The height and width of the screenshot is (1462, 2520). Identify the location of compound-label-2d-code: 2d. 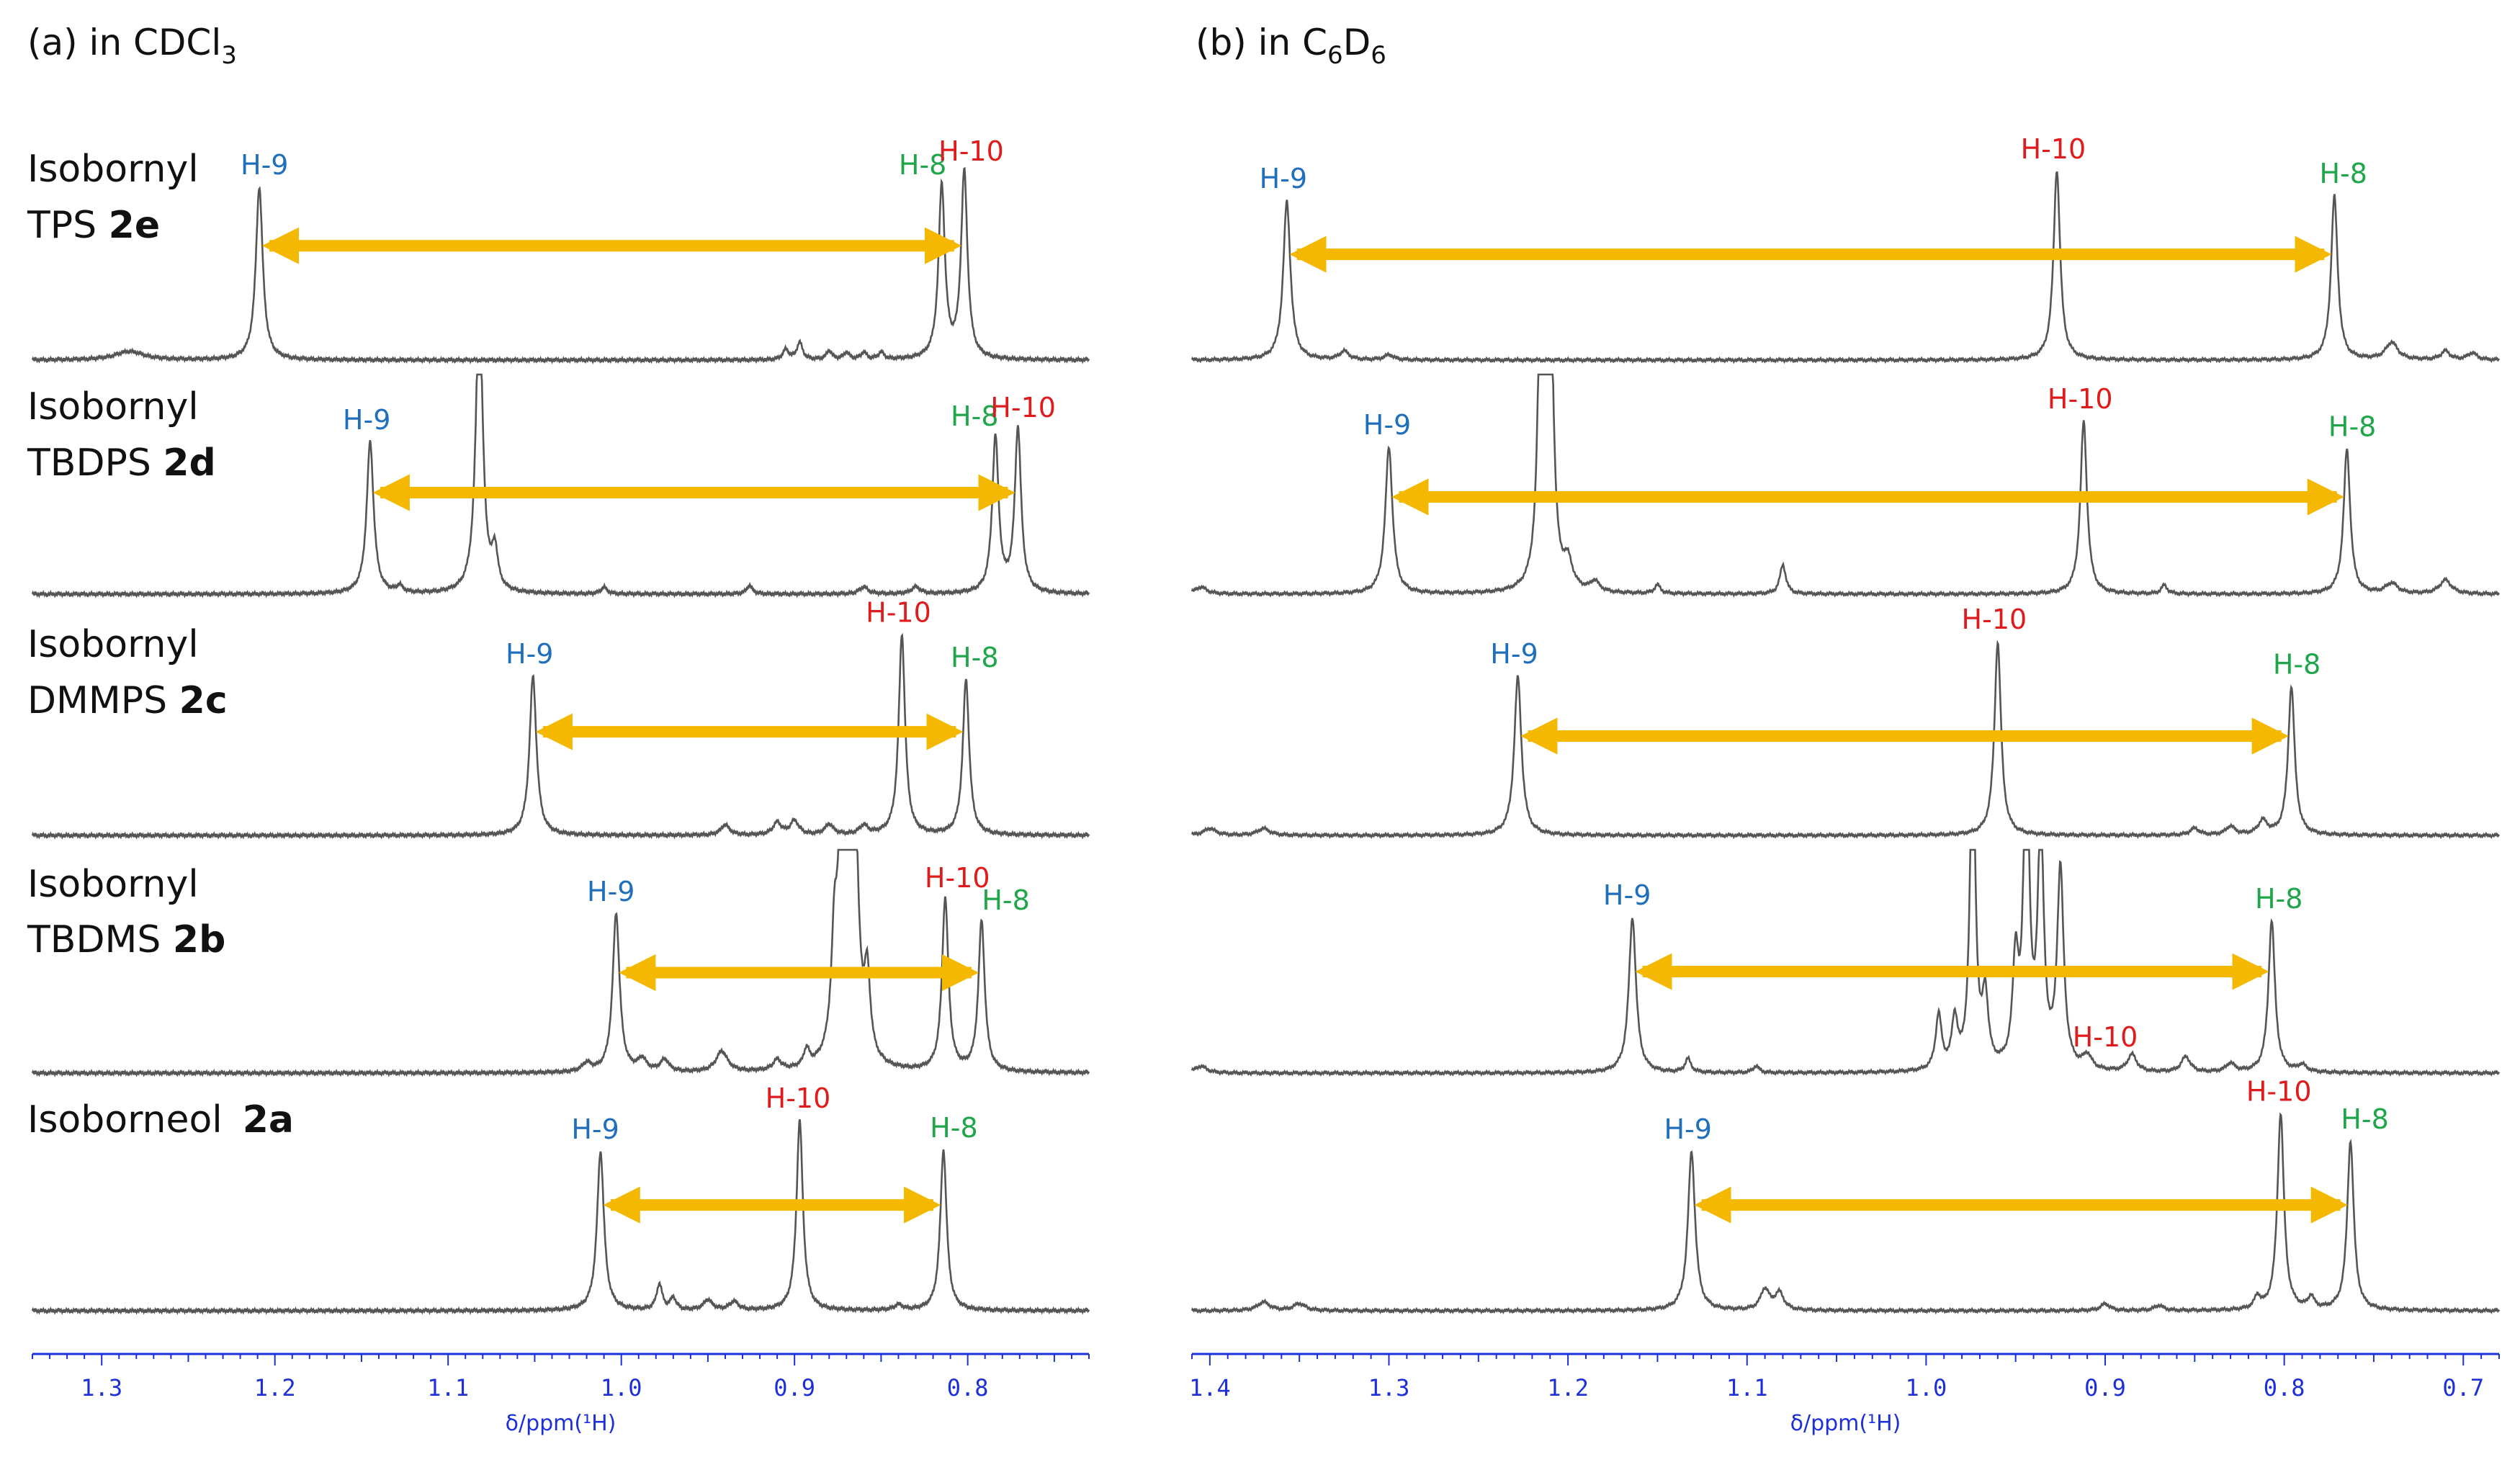
(189, 463).